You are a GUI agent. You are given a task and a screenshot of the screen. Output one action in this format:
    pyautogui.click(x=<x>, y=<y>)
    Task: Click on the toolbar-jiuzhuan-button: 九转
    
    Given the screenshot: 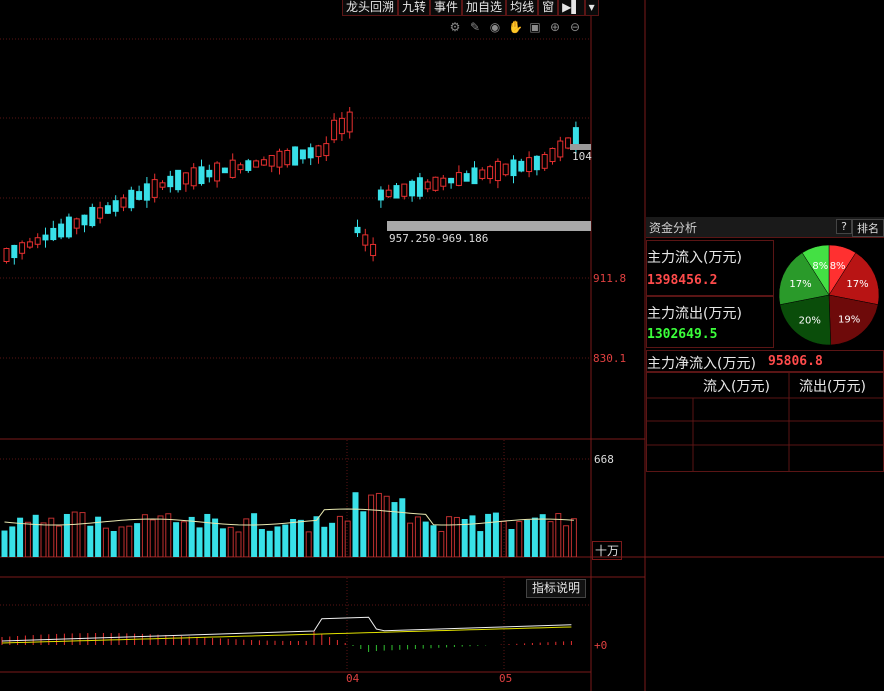 What is the action you would take?
    pyautogui.click(x=414, y=8)
    